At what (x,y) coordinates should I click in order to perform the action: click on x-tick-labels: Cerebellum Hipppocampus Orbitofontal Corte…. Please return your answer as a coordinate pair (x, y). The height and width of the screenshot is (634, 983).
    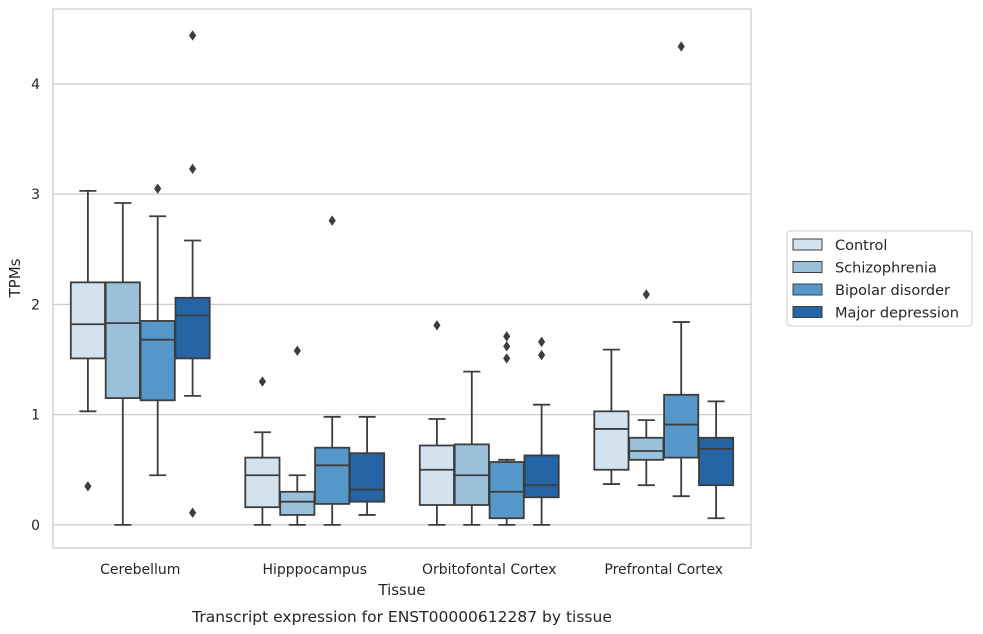
    Looking at the image, I should click on (411, 570).